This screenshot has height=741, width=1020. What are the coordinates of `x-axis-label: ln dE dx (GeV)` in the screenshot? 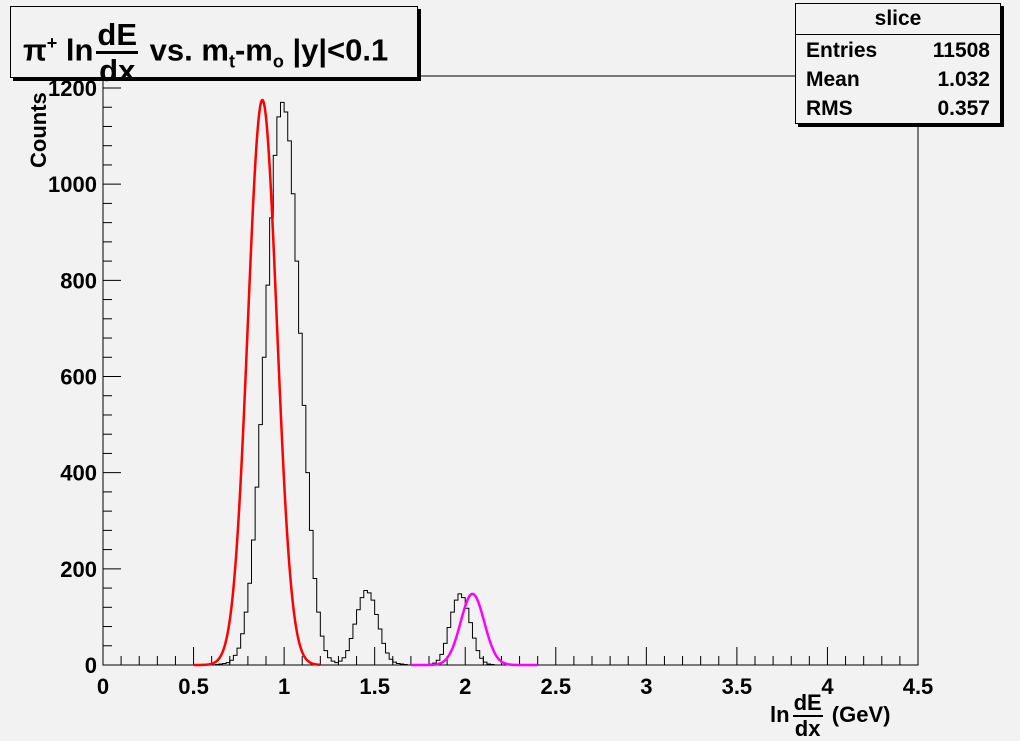 It's located at (830, 715).